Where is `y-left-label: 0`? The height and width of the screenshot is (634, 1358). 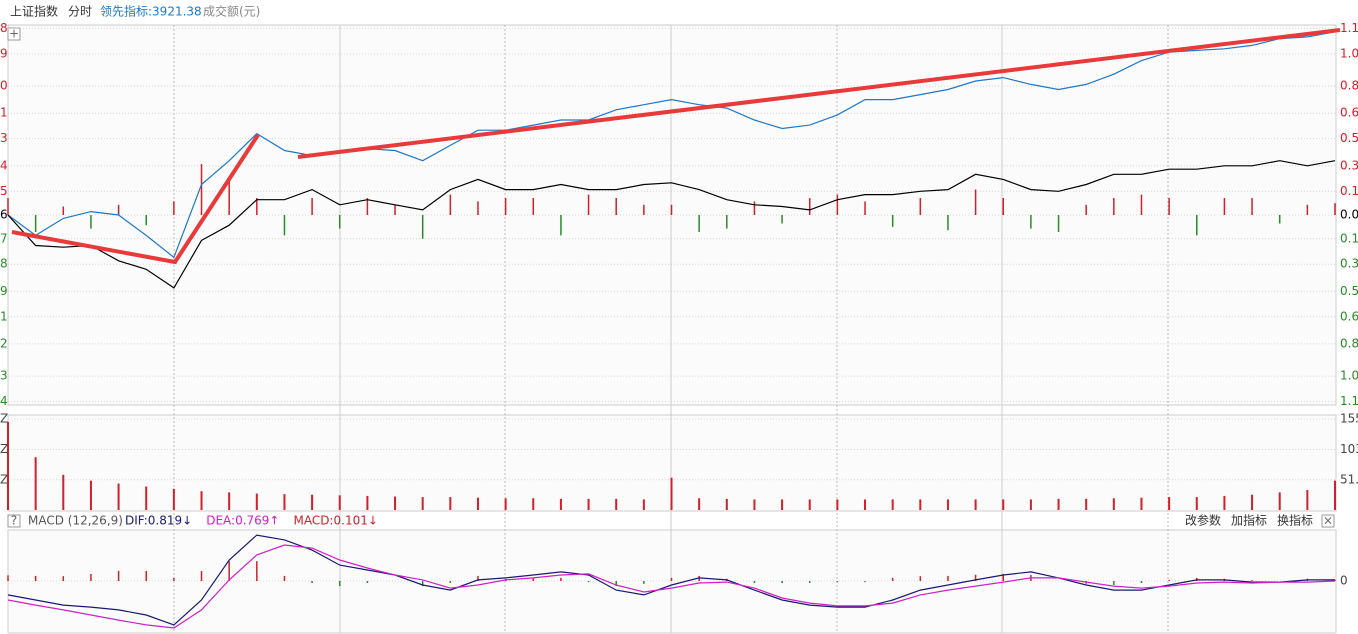
y-left-label: 0 is located at coordinates (4, 86).